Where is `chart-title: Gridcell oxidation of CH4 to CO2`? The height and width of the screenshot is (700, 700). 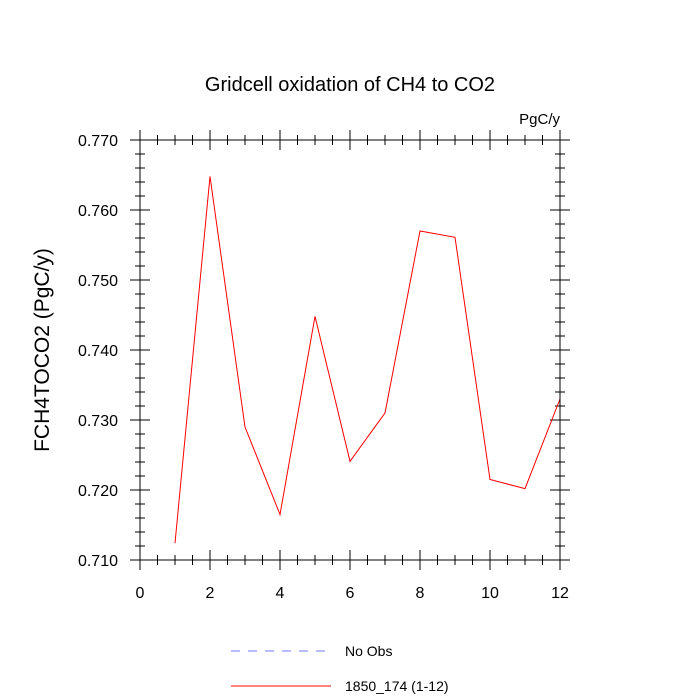 chart-title: Gridcell oxidation of CH4 to CO2 is located at coordinates (350, 85).